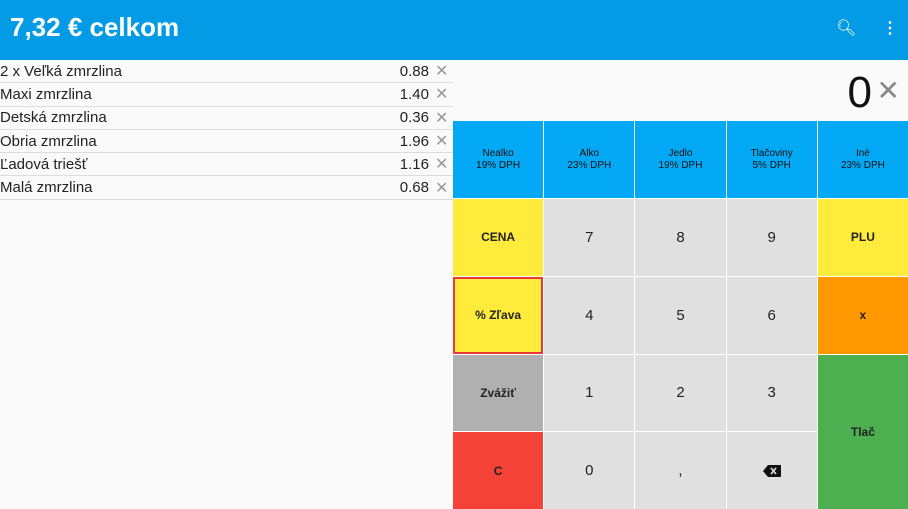 This screenshot has width=908, height=509. Describe the element at coordinates (226, 188) in the screenshot. I see `list-item: Malá zmrzlina 0.68 ✕` at that location.